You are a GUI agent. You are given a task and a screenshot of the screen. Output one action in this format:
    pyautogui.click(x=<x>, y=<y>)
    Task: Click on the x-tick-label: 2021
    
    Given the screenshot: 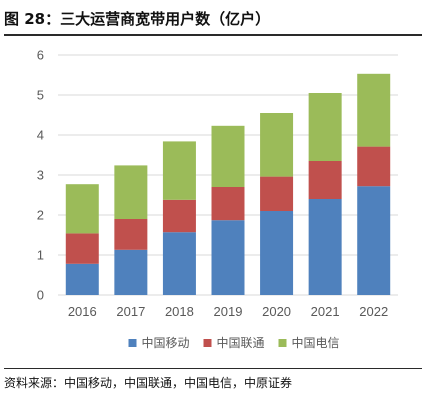 What is the action you would take?
    pyautogui.click(x=325, y=311)
    